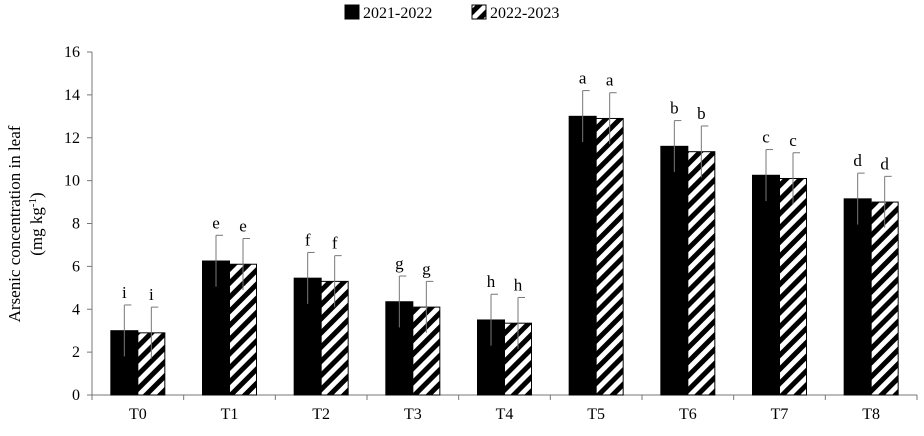 This screenshot has height=436, width=924. What do you see at coordinates (596, 414) in the screenshot?
I see `x-tick-label: T5` at bounding box center [596, 414].